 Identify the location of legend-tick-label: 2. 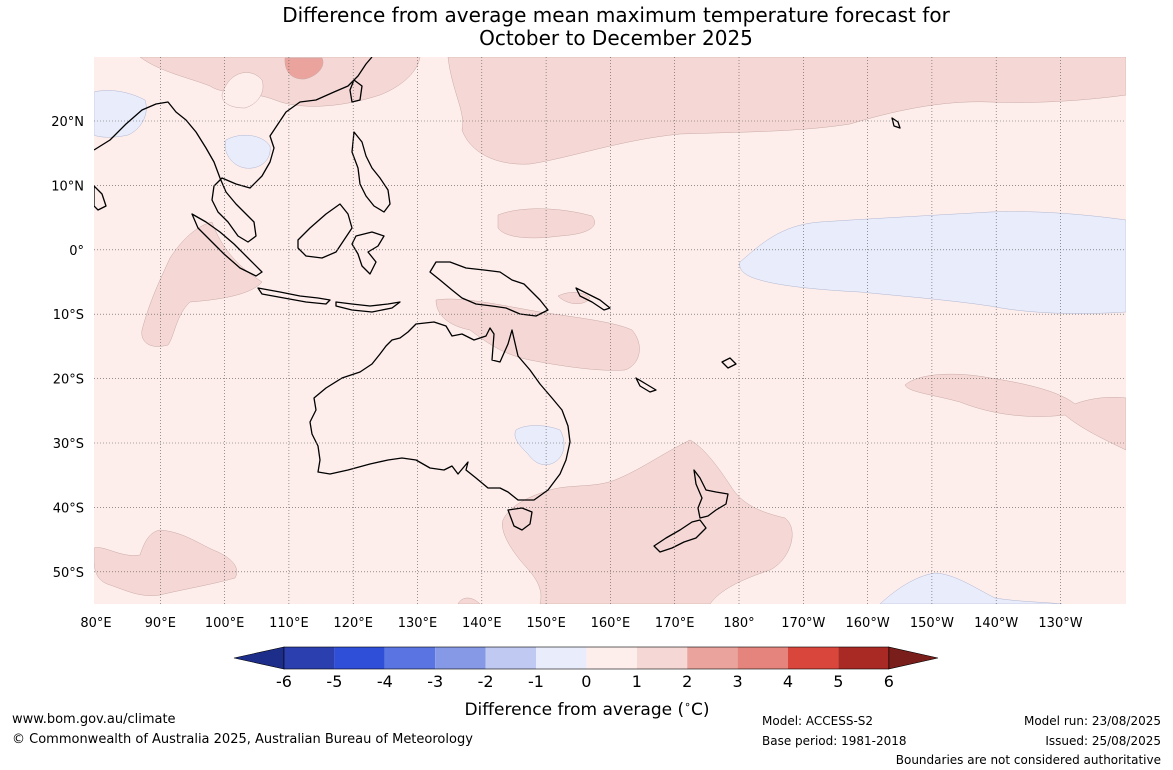
(687, 681).